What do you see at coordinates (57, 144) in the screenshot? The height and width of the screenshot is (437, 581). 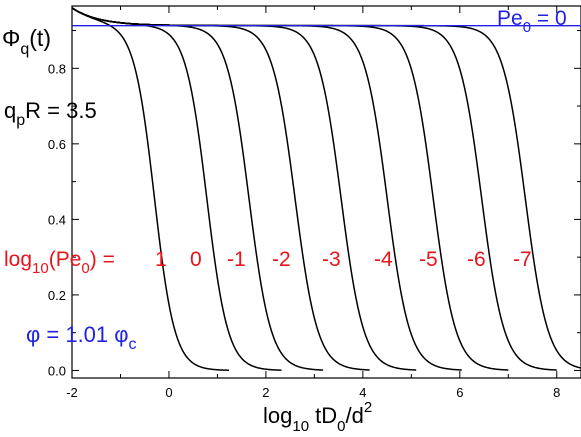 I see `y-tick-label: 0.6` at bounding box center [57, 144].